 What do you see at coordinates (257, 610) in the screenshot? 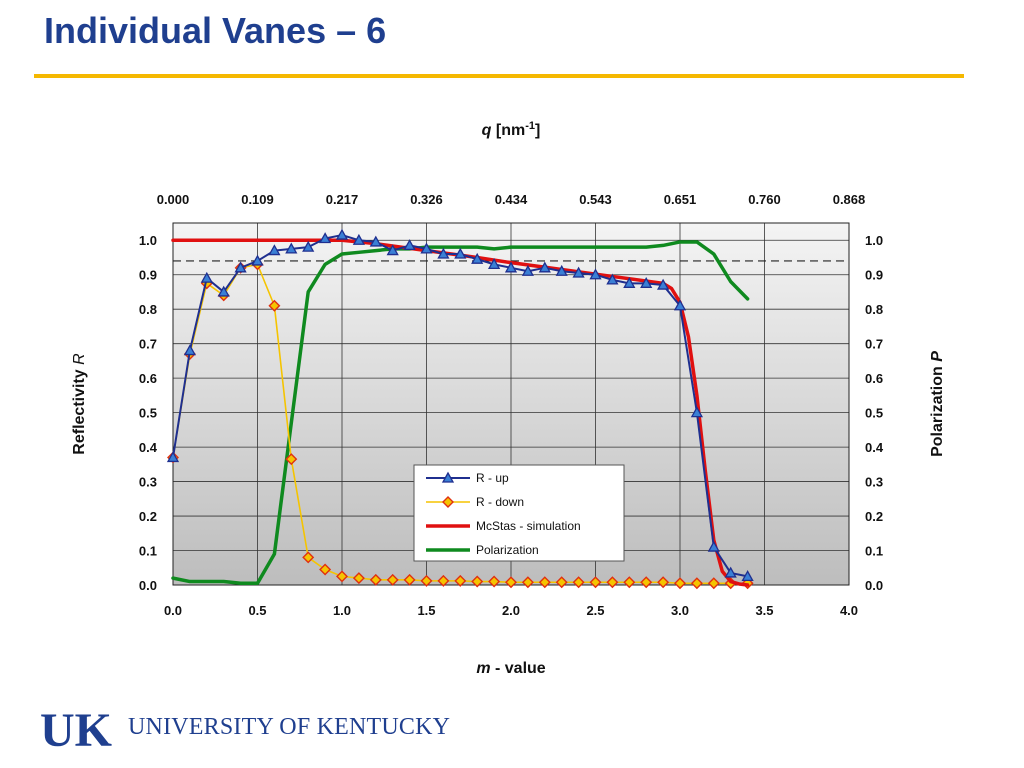
I see `x-tick-label: 0.5` at bounding box center [257, 610].